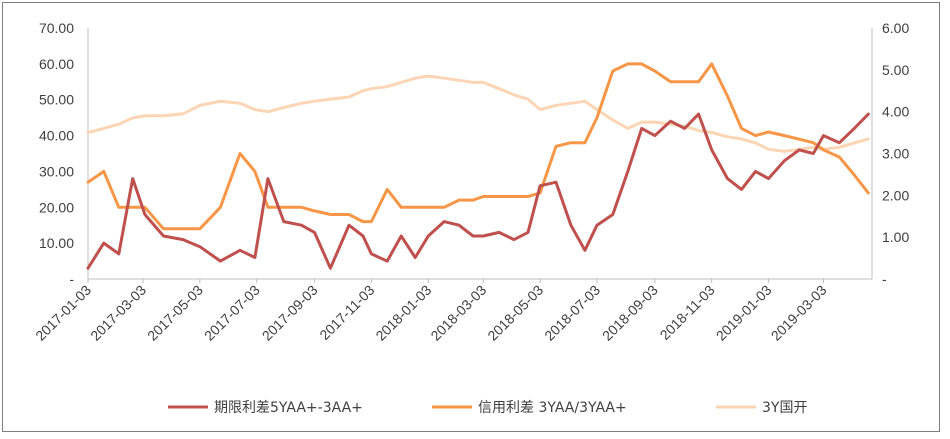  What do you see at coordinates (403, 313) in the screenshot?
I see `x-tick-label: 2018-01-03` at bounding box center [403, 313].